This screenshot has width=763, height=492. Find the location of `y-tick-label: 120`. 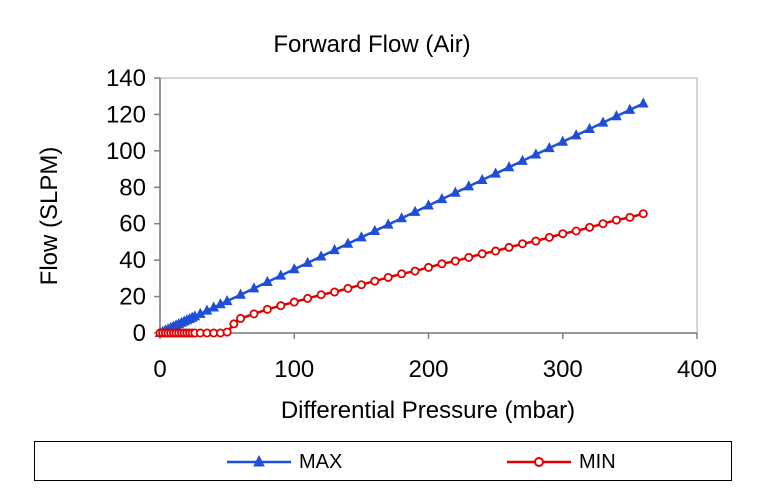

y-tick-label: 120 is located at coordinates (126, 114).